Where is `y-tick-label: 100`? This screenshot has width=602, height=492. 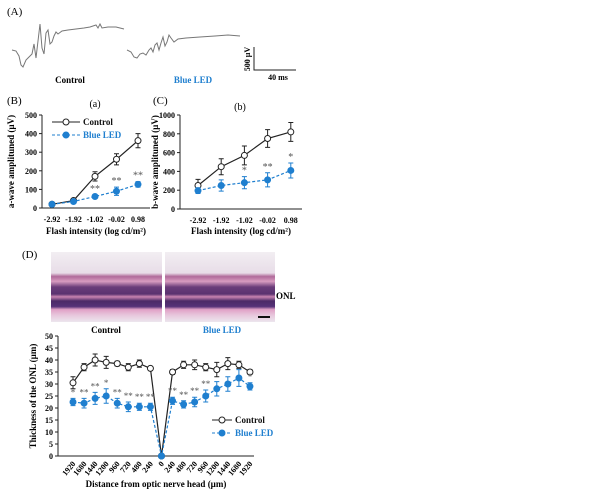 y-tick-label: 100 is located at coordinates (31, 189).